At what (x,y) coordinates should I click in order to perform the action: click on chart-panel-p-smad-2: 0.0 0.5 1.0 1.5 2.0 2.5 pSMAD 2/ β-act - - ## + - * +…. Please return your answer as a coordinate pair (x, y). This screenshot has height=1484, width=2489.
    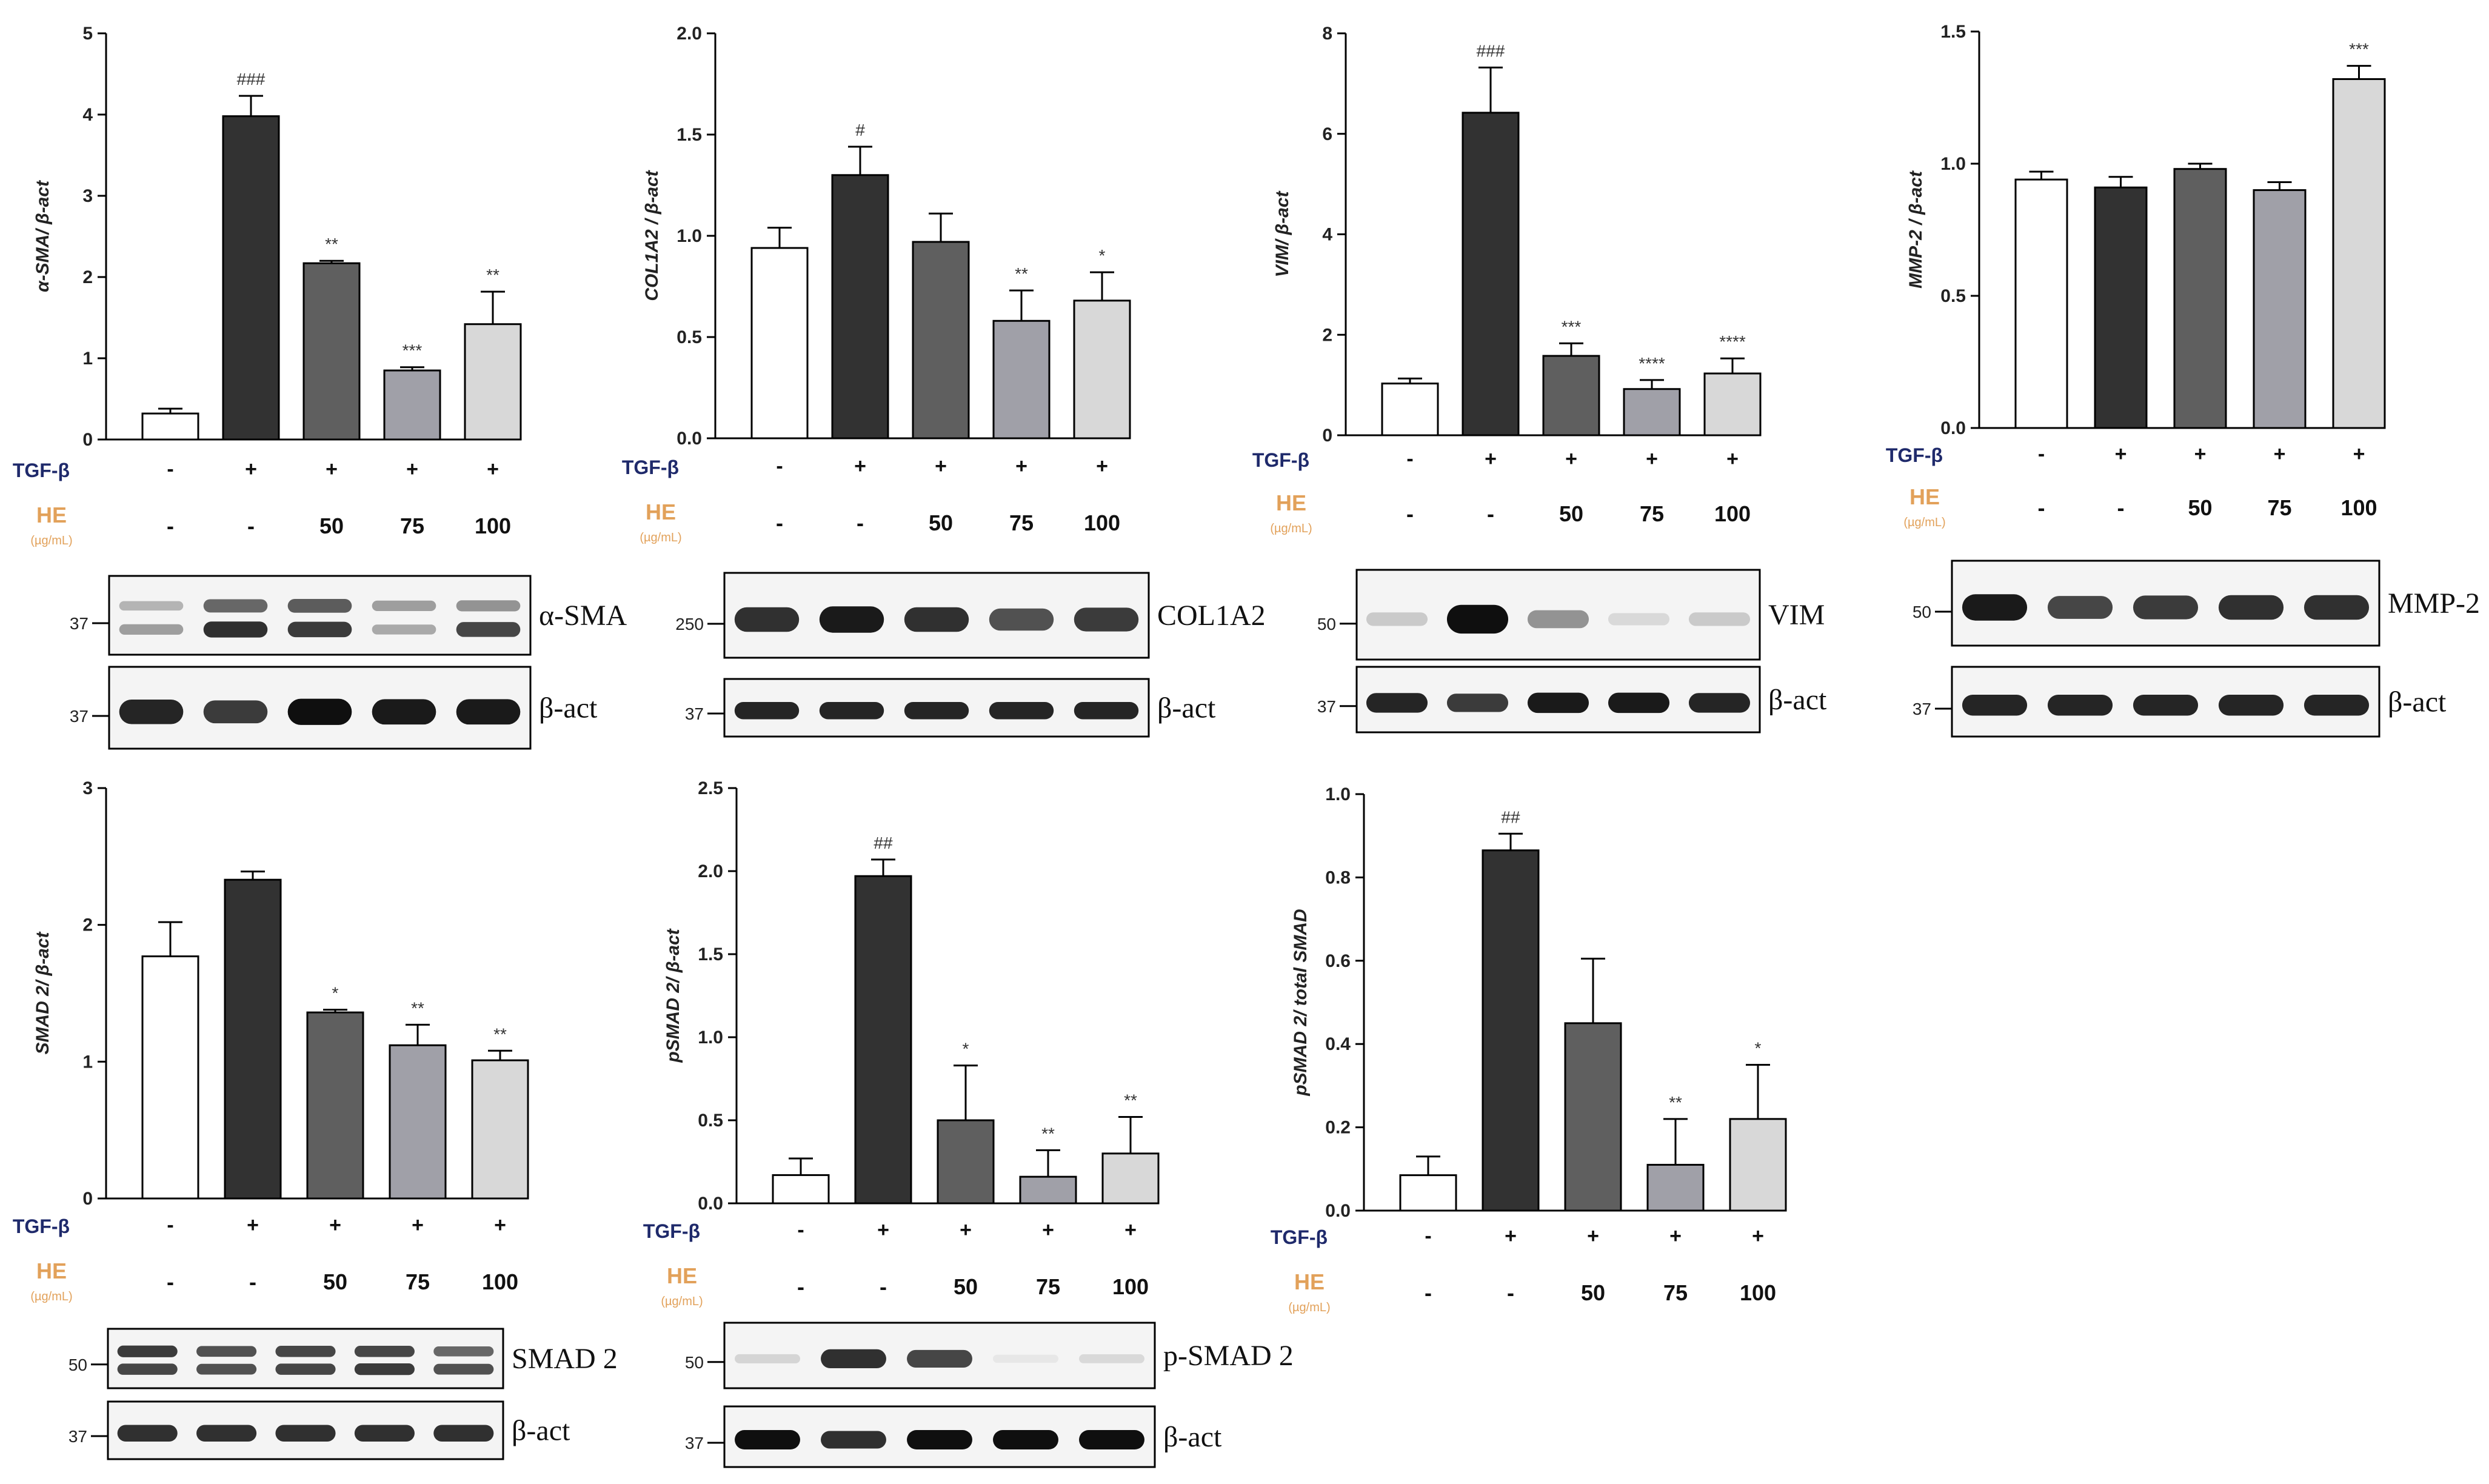
    Looking at the image, I should click on (969, 1123).